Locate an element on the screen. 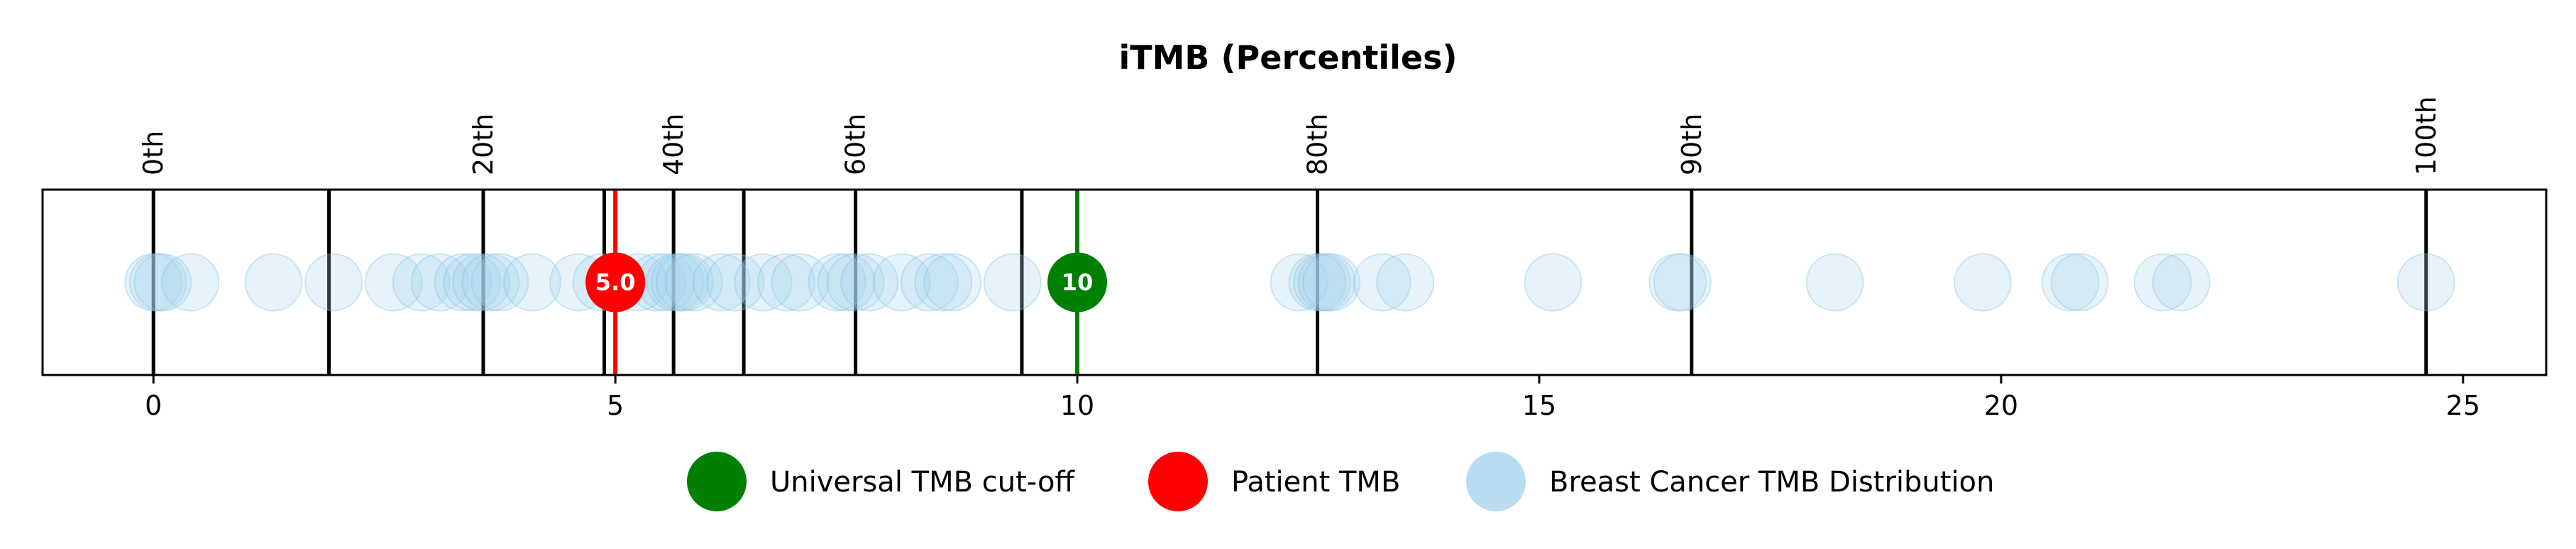  legend-label-2: Breast Cancer TMB Distribution is located at coordinates (1771, 483).